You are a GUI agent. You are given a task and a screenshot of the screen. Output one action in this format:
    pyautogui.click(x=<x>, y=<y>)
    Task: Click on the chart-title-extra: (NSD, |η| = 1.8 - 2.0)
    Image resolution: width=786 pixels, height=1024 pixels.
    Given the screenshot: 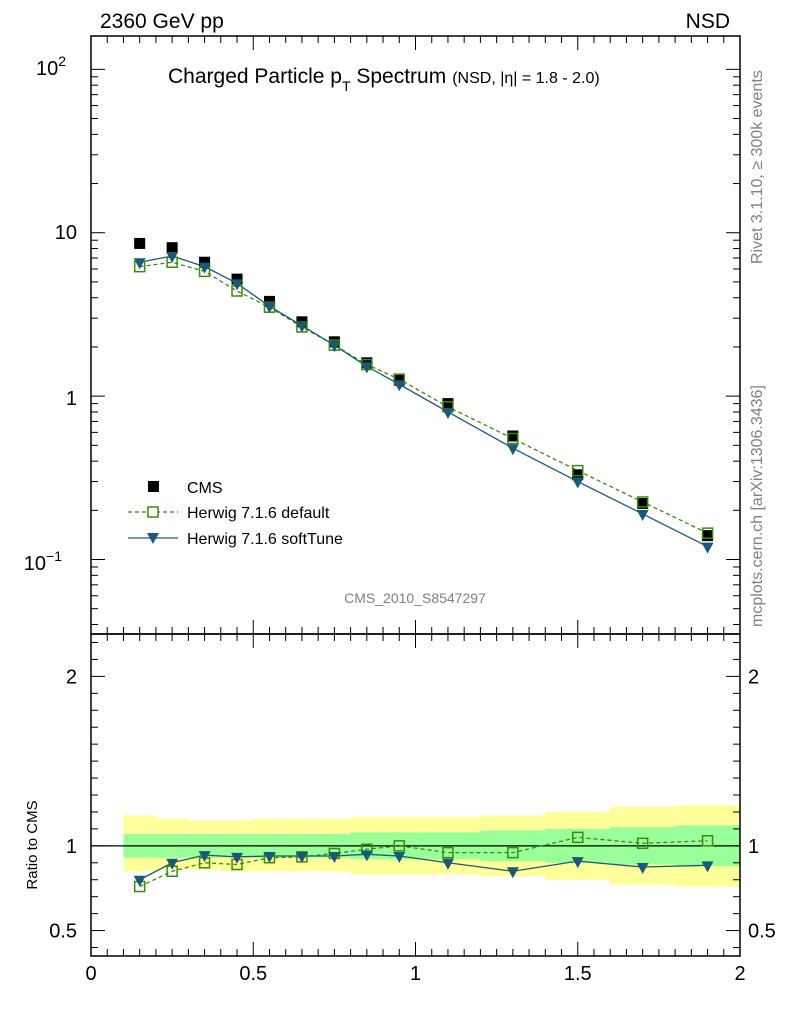 What is the action you would take?
    pyautogui.click(x=525, y=78)
    